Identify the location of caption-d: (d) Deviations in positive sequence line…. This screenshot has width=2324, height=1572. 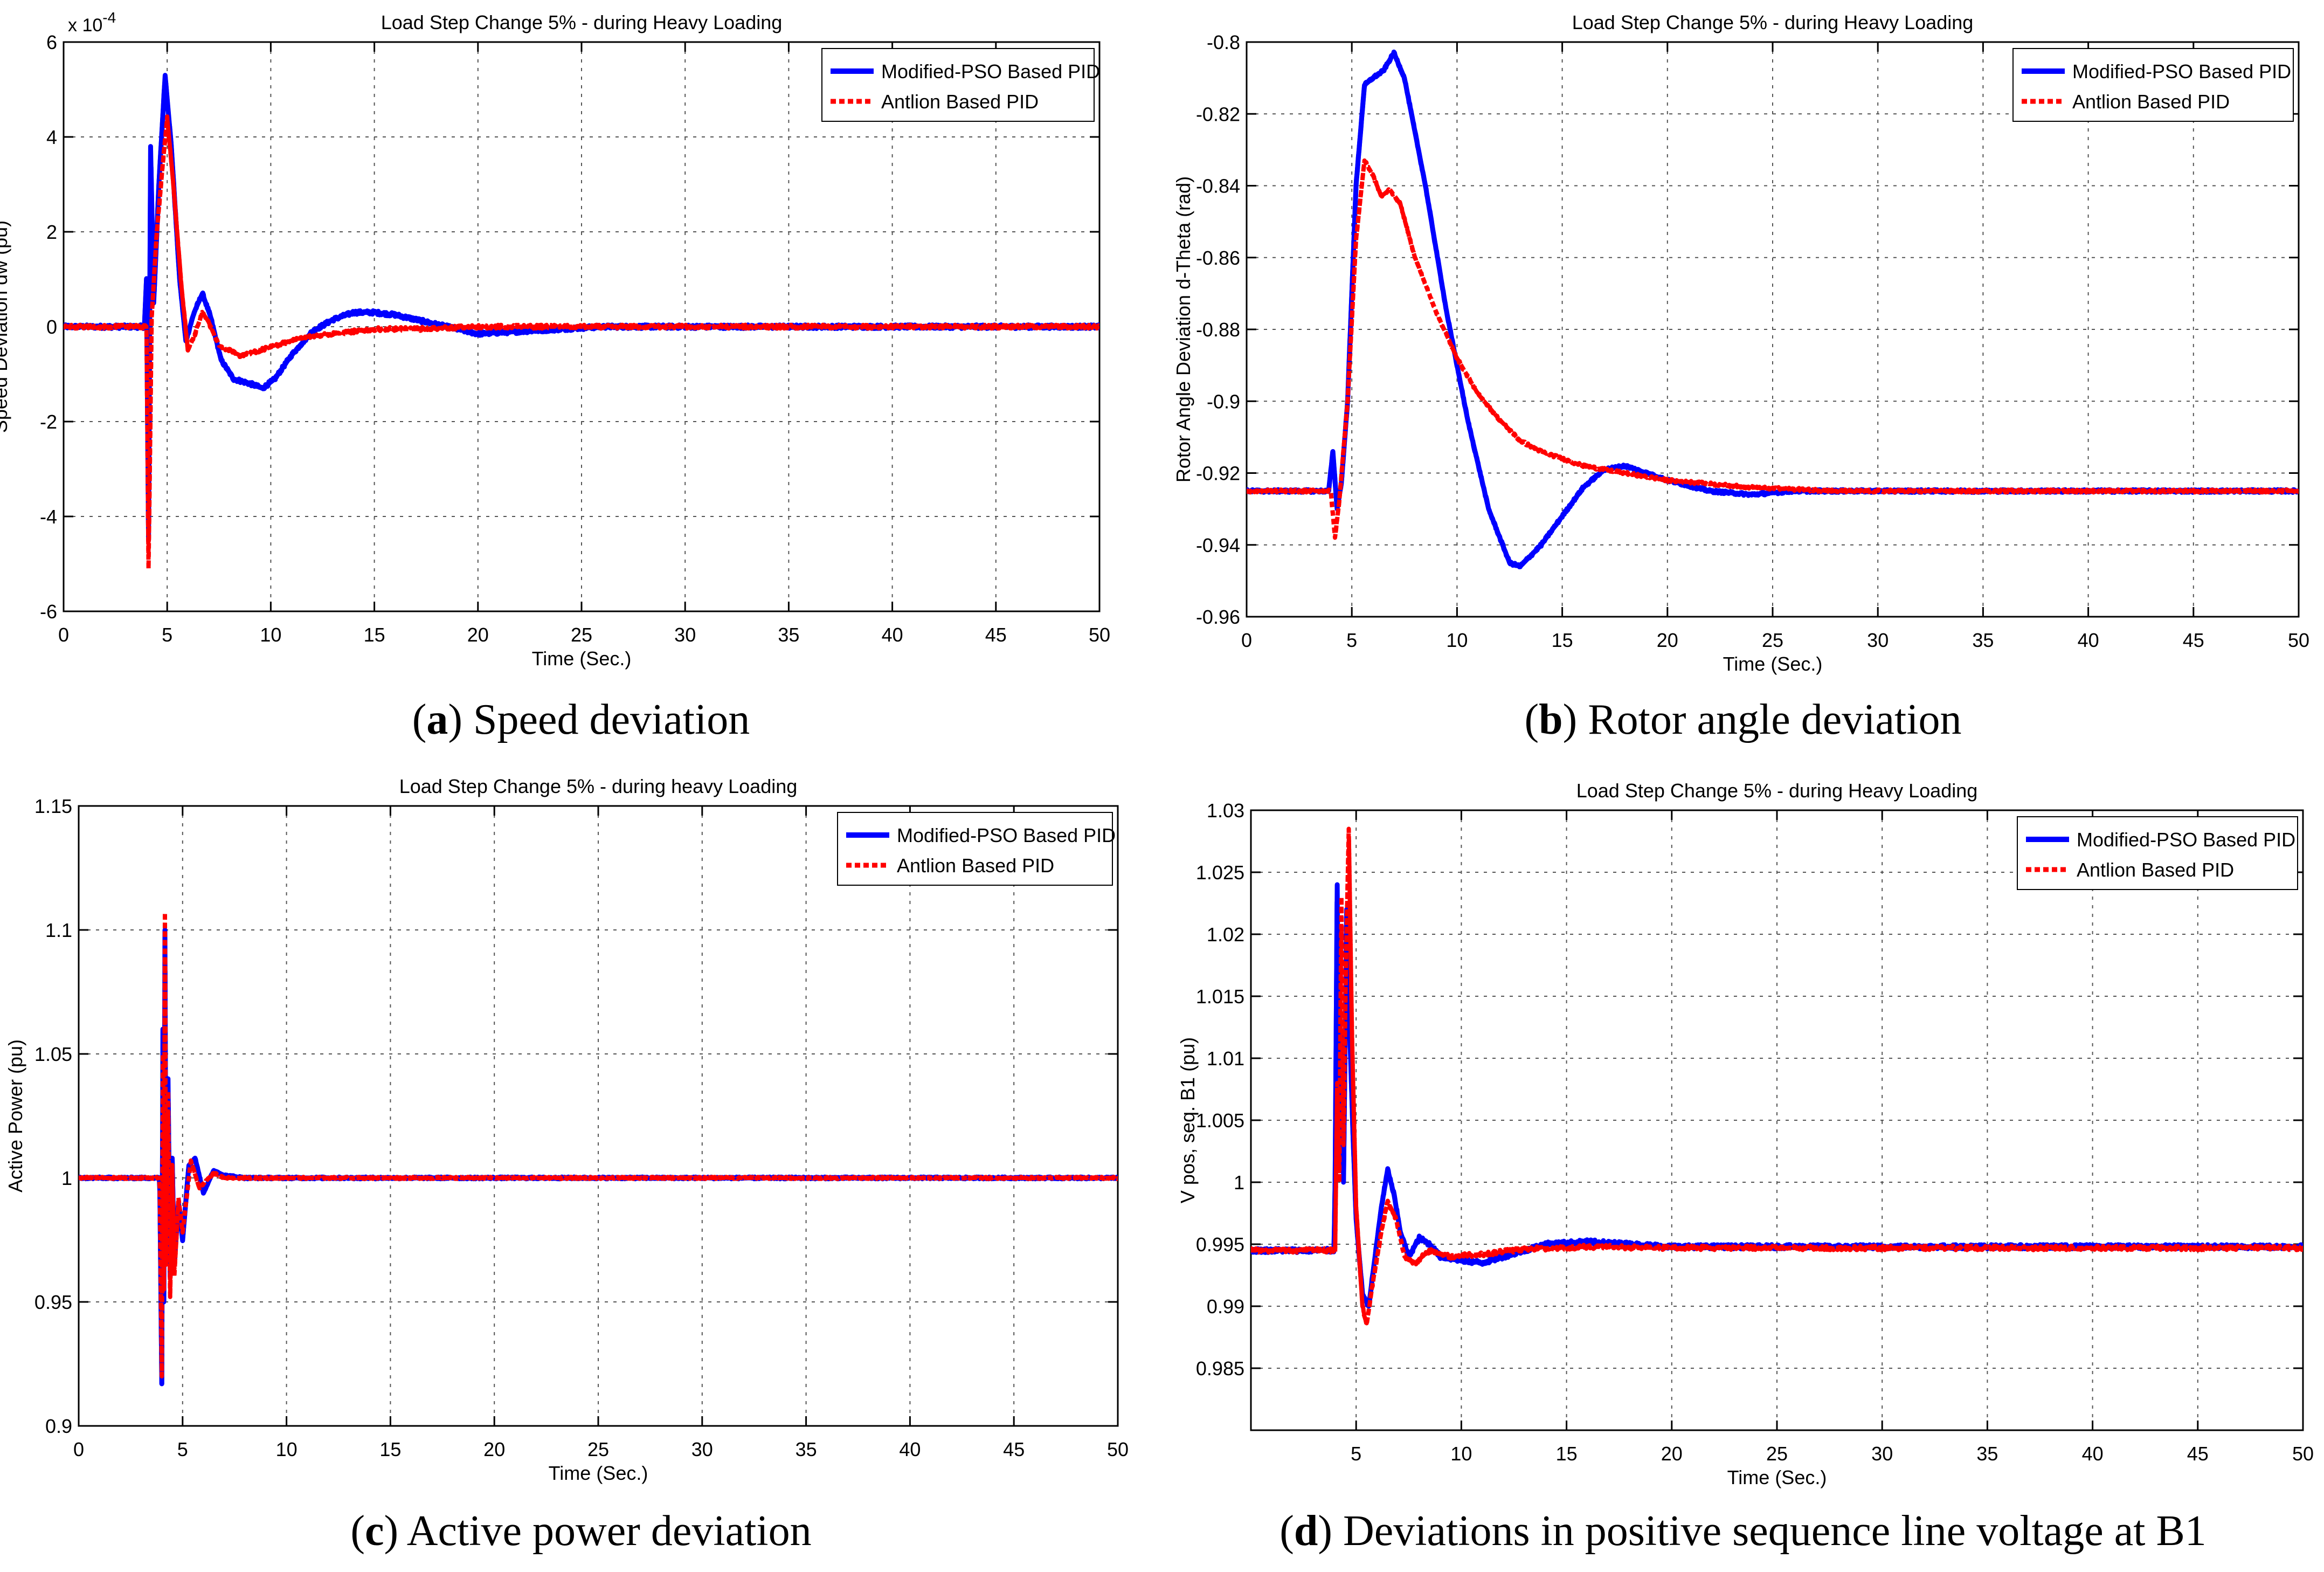
(1743, 1531).